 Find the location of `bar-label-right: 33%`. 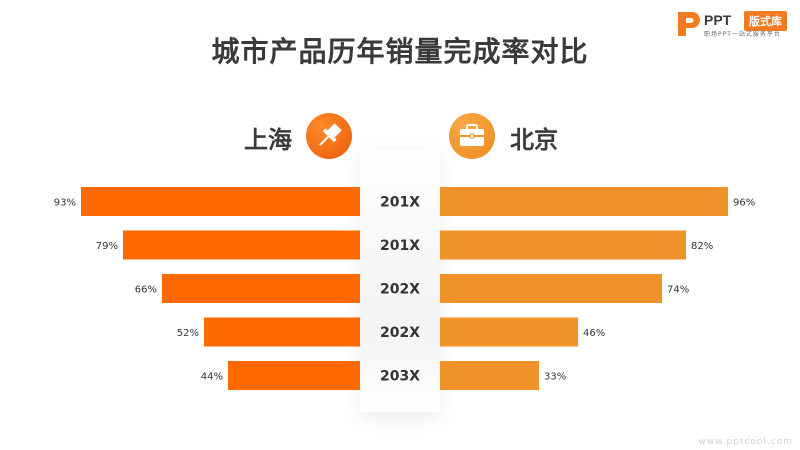

bar-label-right: 33% is located at coordinates (555, 377).